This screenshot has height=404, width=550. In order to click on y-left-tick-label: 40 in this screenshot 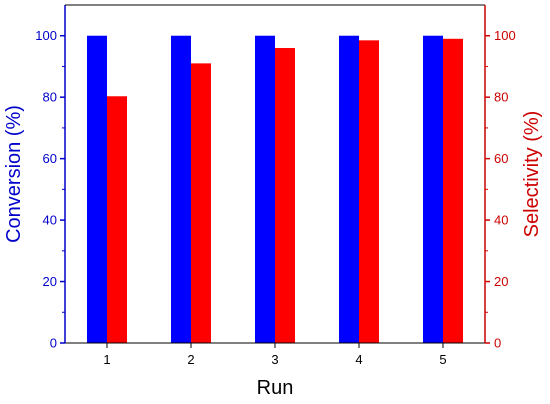, I will do `click(50, 220)`.